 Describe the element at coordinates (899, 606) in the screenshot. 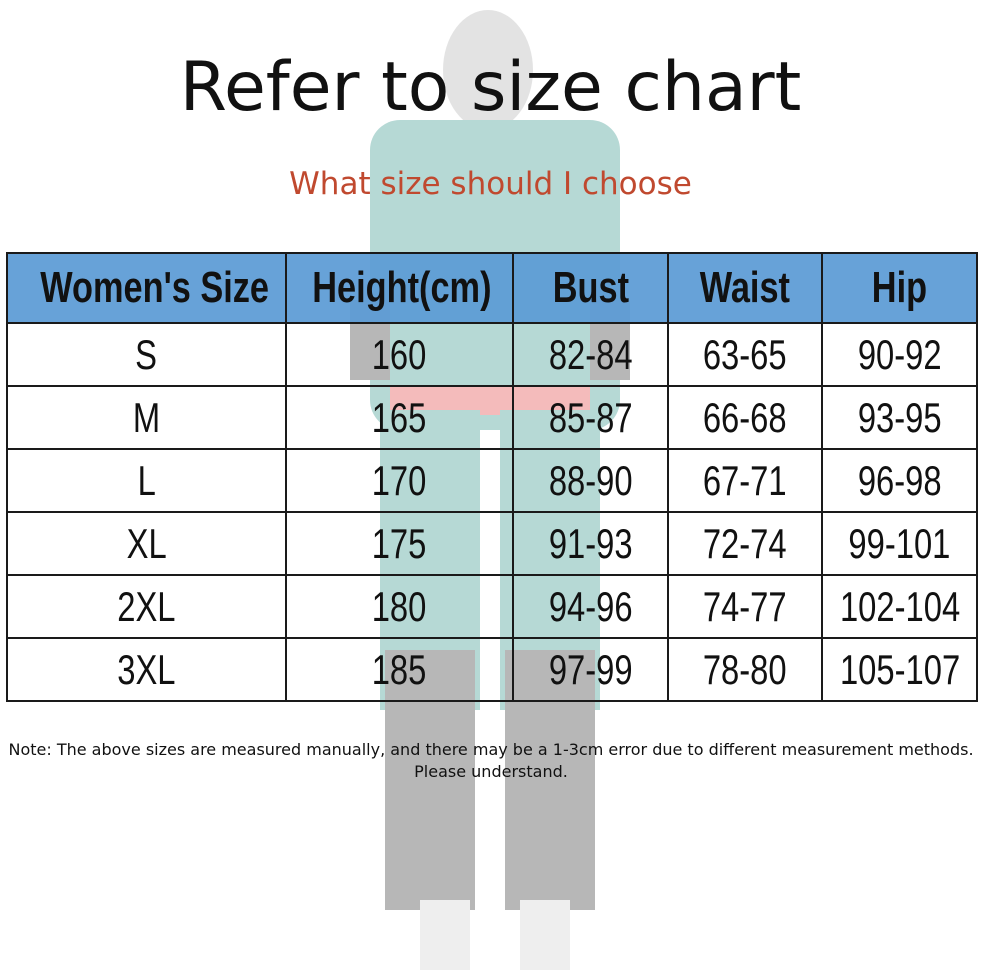

I see `cell-hip: 102-104` at that location.